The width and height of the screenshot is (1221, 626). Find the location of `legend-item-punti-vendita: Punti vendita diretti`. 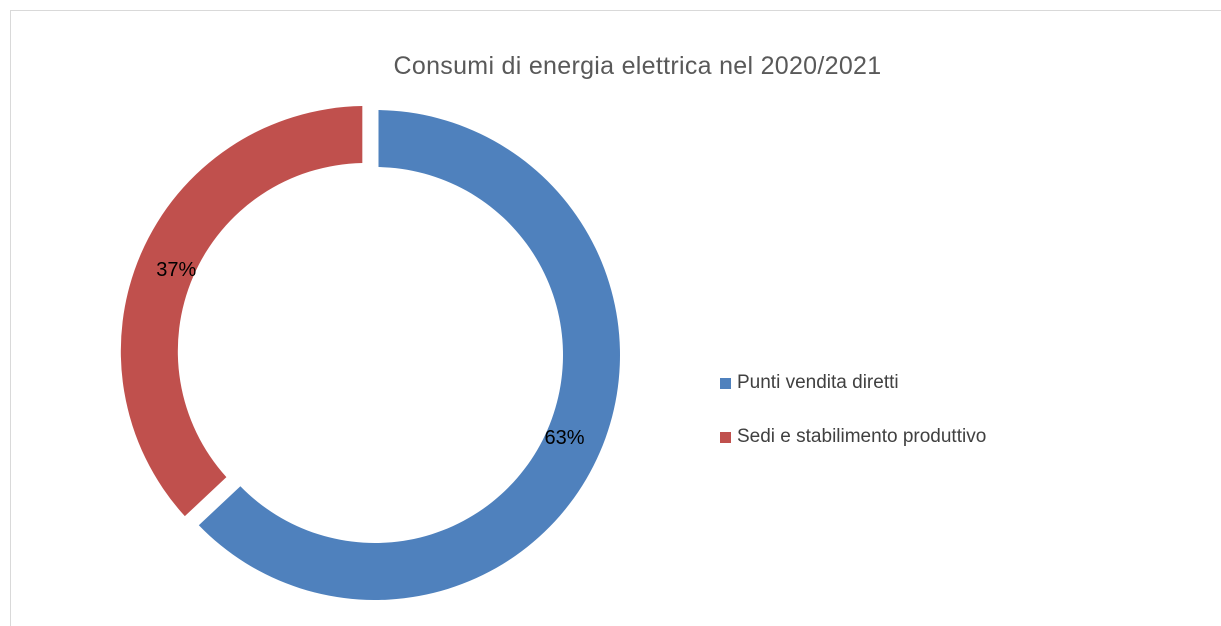

legend-item-punti-vendita: Punti vendita diretti is located at coordinates (853, 383).